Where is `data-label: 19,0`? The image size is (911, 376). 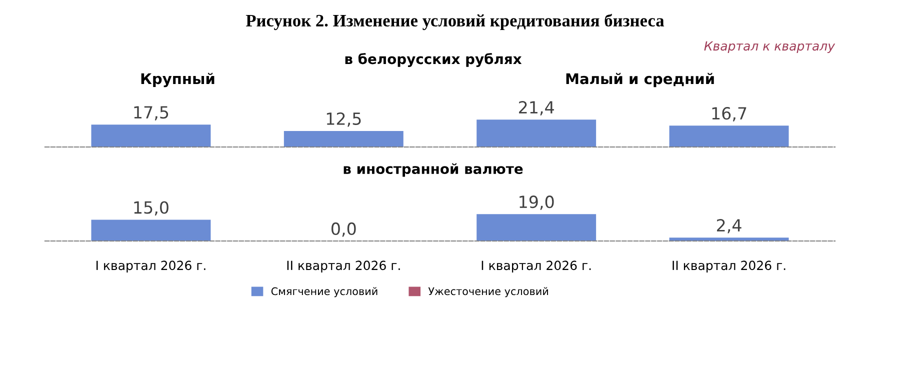
data-label: 19,0 is located at coordinates (537, 203).